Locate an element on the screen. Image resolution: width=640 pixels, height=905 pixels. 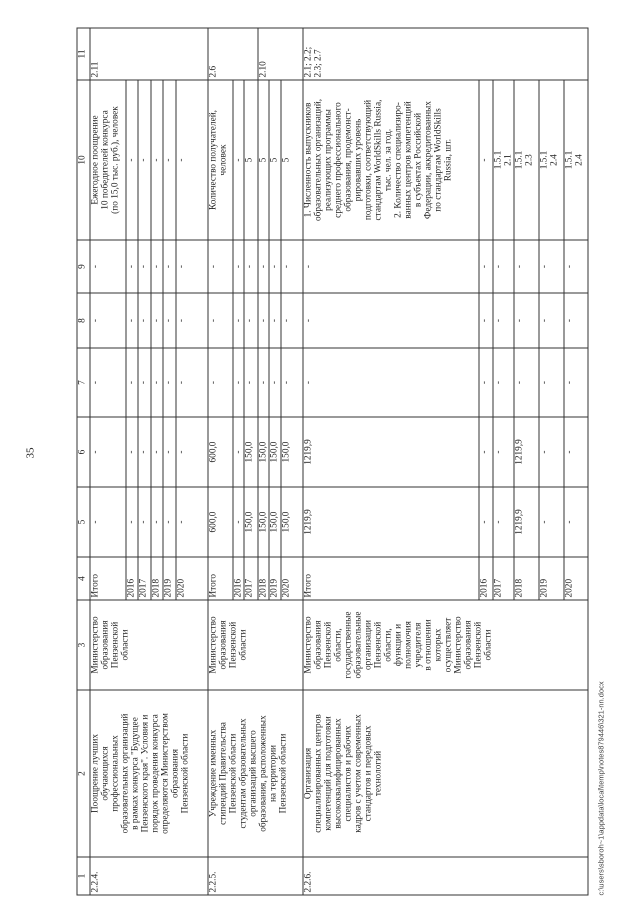
column-header: 4 is located at coordinates (83, 578).